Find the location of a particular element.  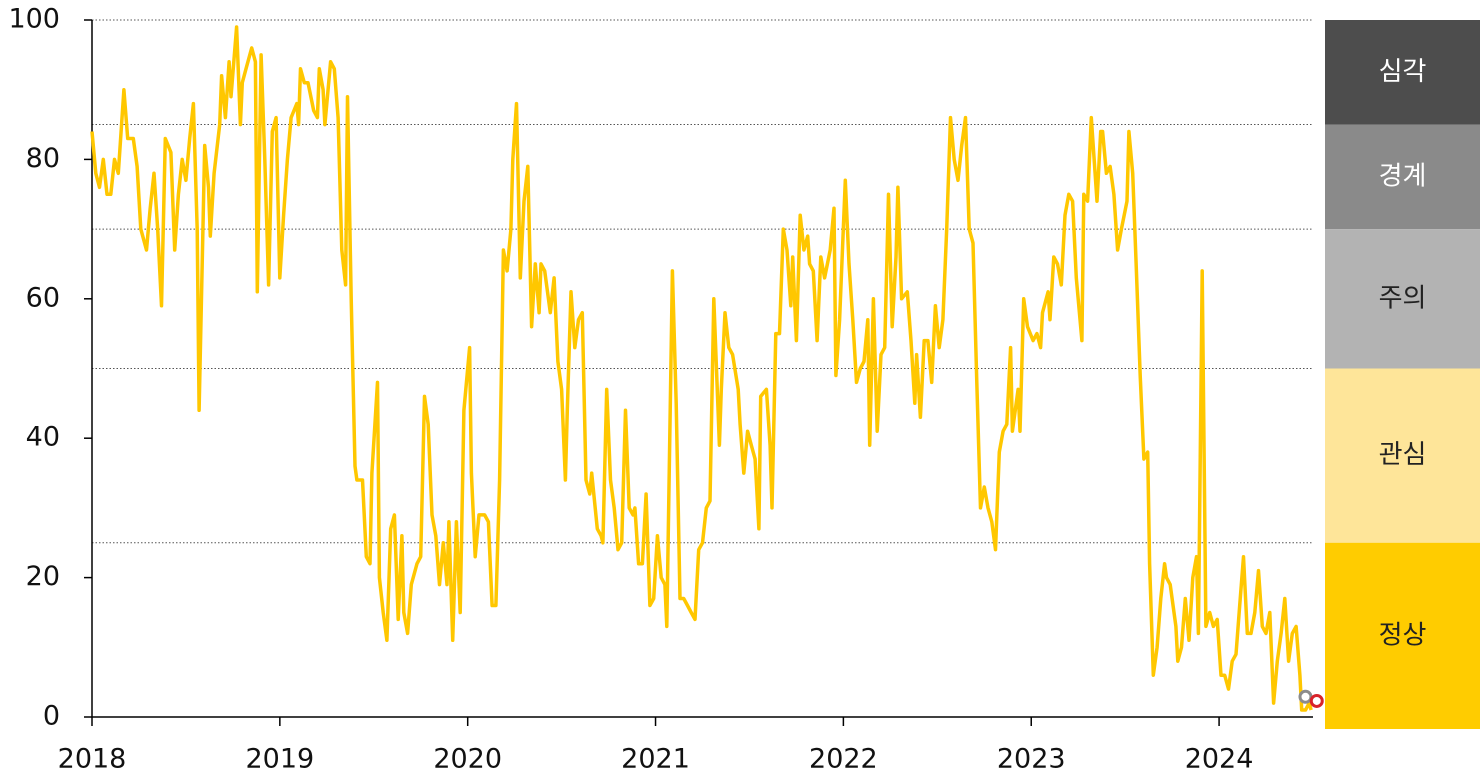

x-tick-label: 2020 is located at coordinates (467, 759).